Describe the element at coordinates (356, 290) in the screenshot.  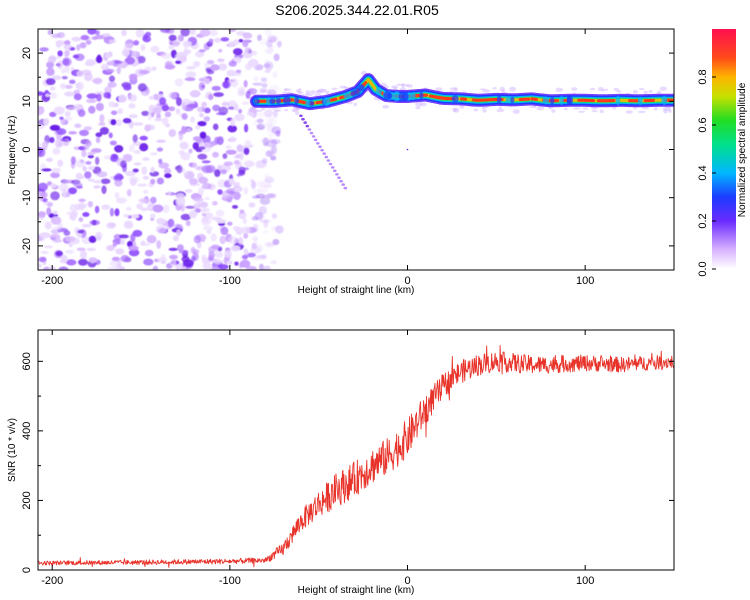
I see `spectrogram-x-label: Height of straight line (km)` at that location.